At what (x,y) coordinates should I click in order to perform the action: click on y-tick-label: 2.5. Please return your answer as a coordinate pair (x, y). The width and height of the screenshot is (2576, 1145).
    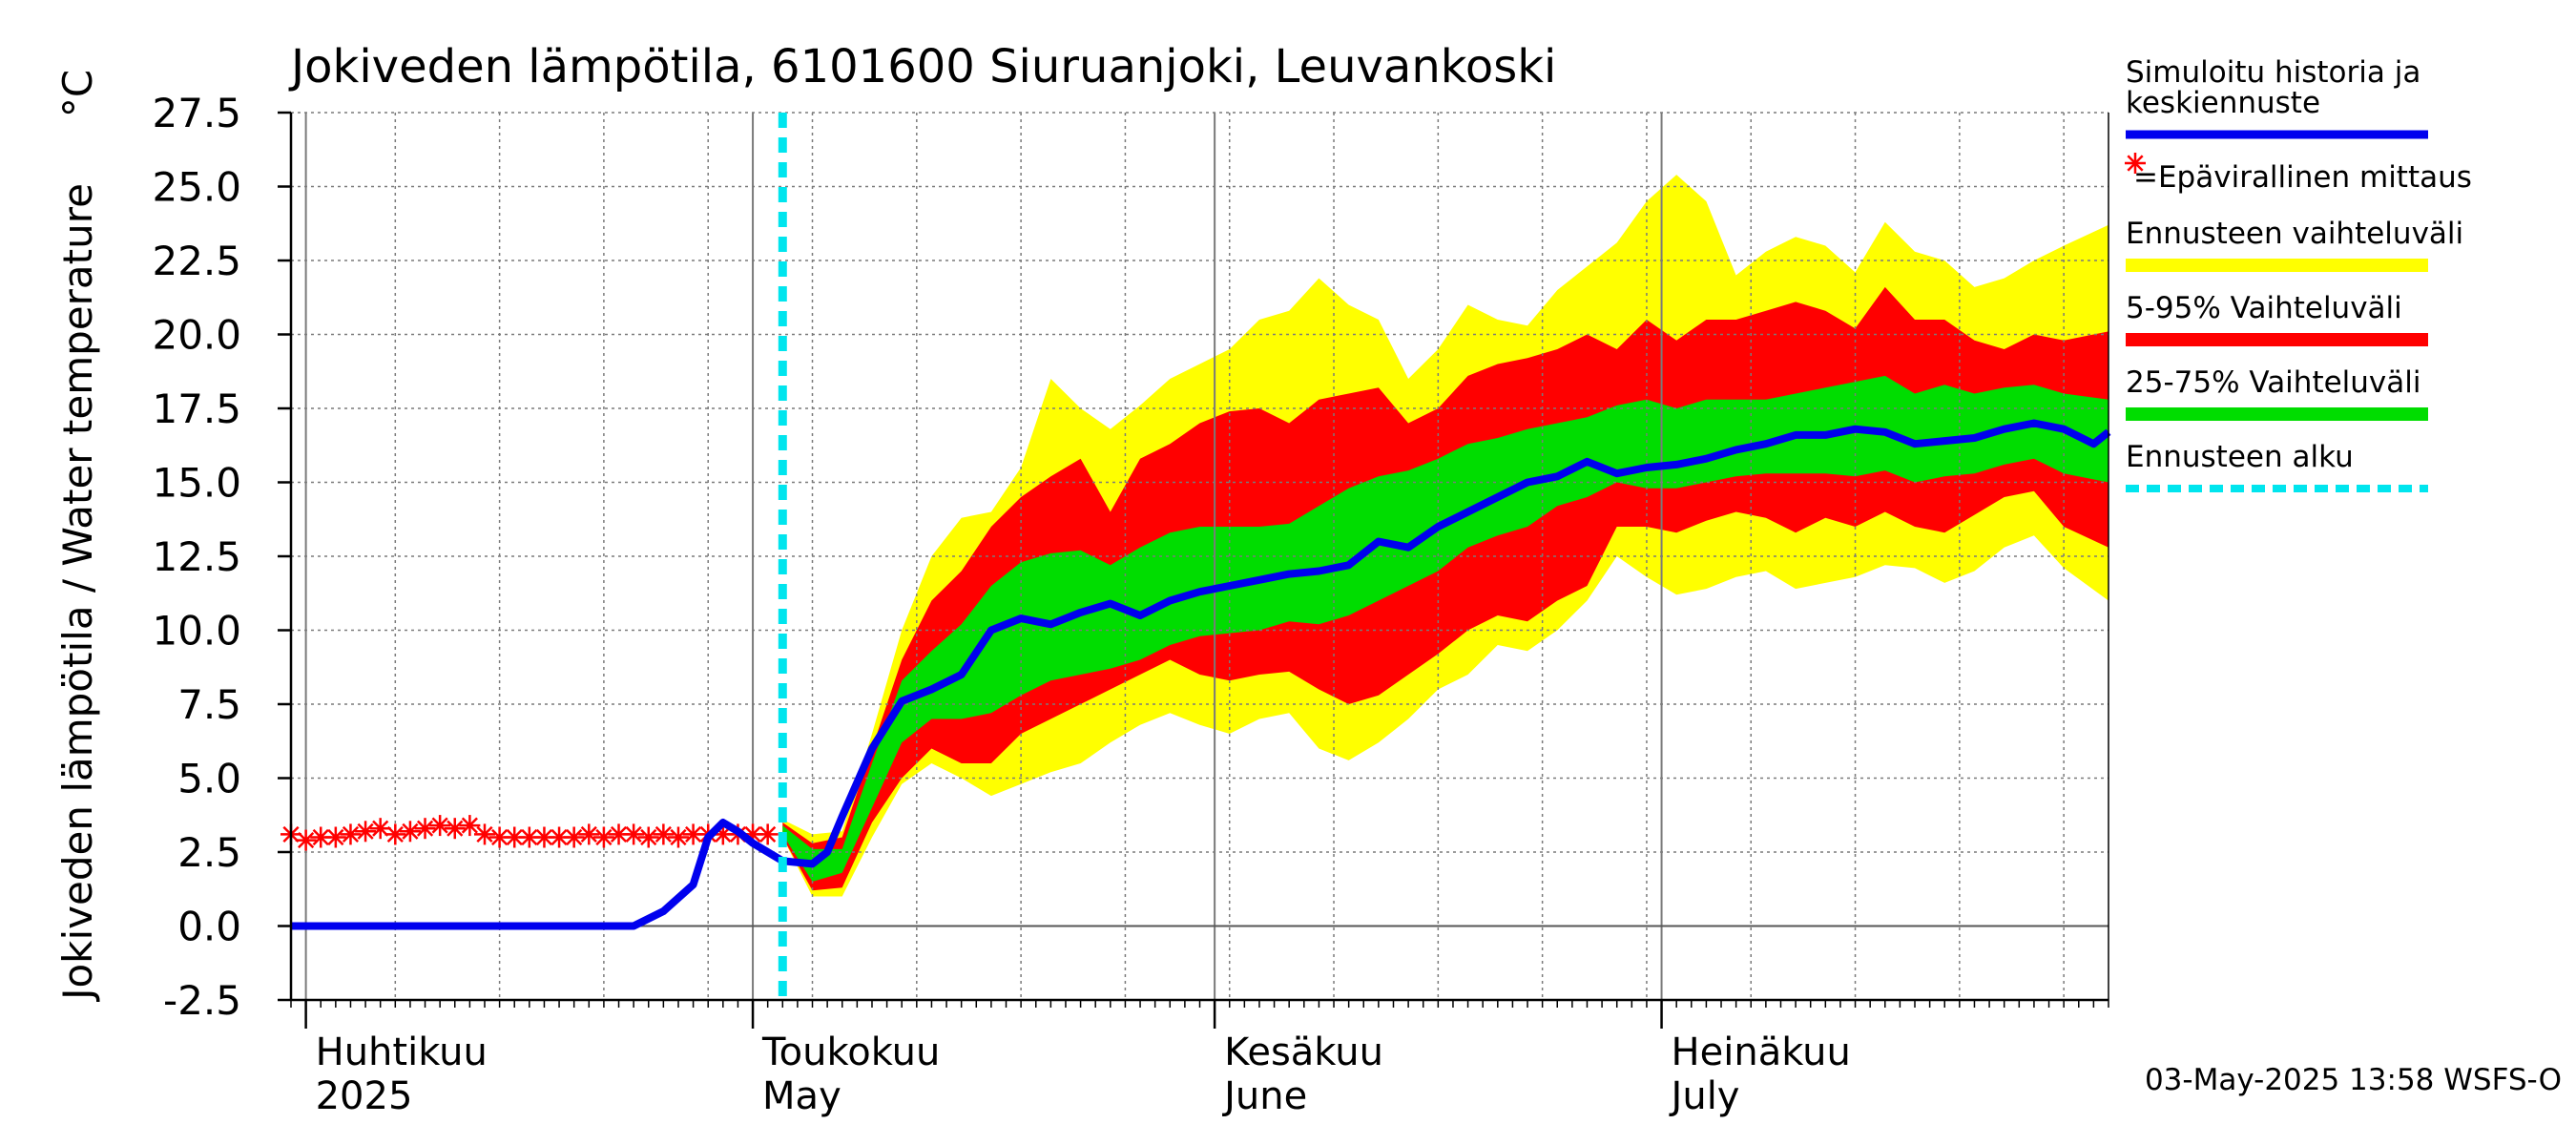
    Looking at the image, I should click on (209, 853).